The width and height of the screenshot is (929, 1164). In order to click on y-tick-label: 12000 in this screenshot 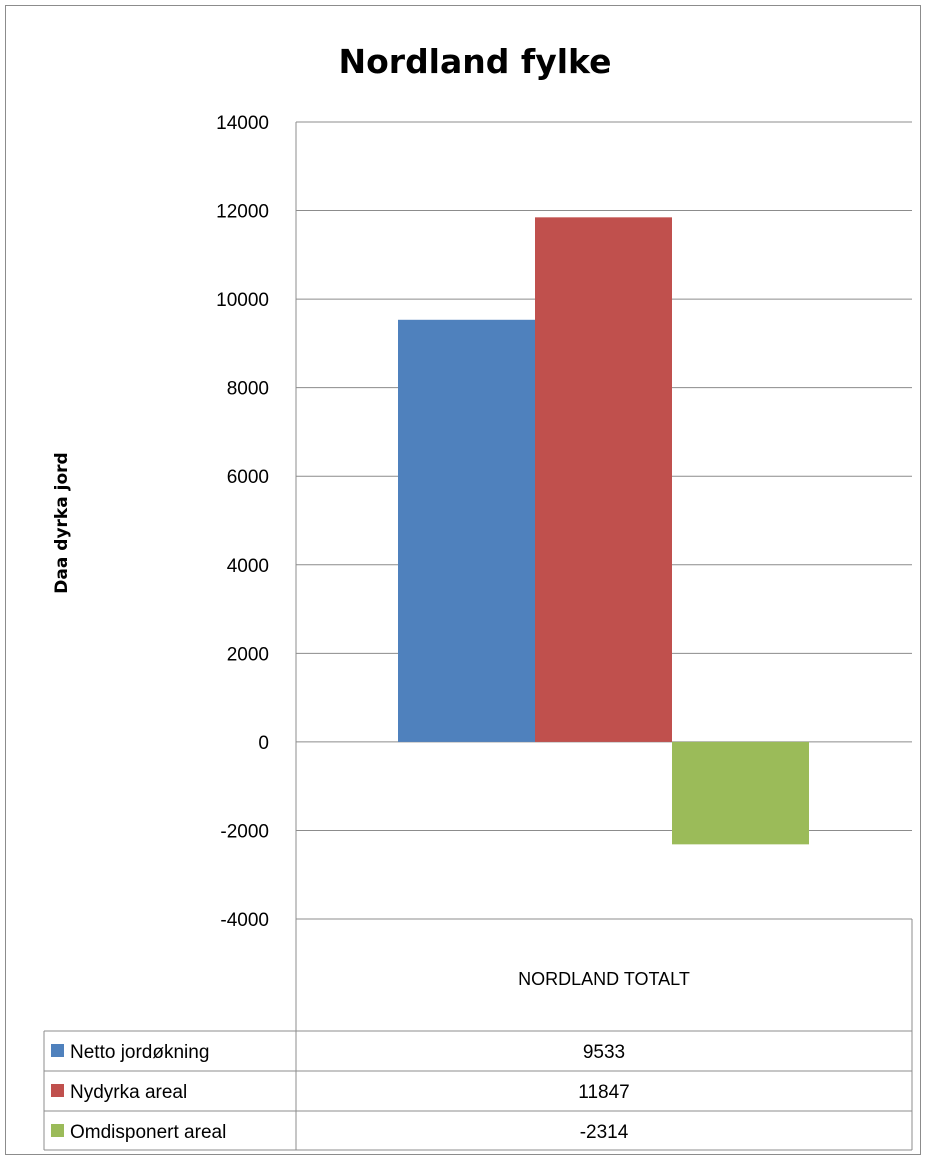, I will do `click(242, 212)`.